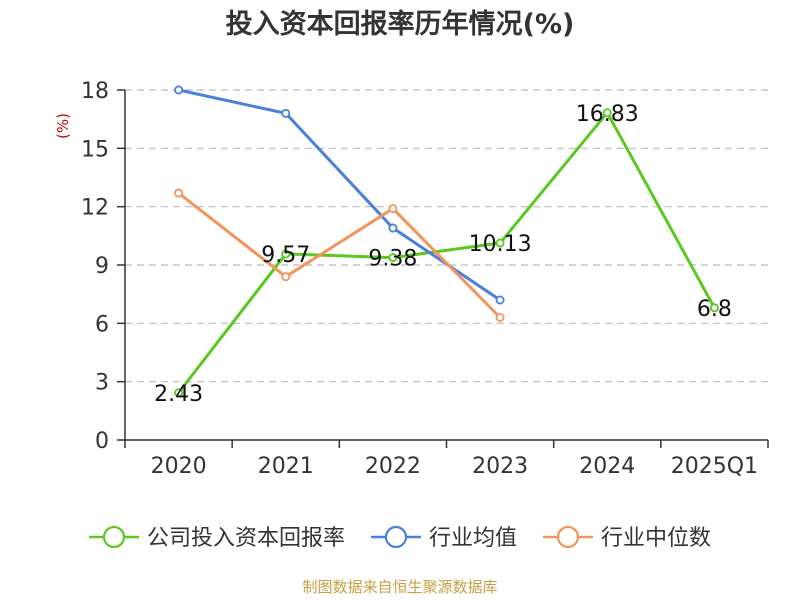 Image resolution: width=800 pixels, height=600 pixels. What do you see at coordinates (399, 587) in the screenshot?
I see `source-note: 制图数据来自恒生聚源数据库` at bounding box center [399, 587].